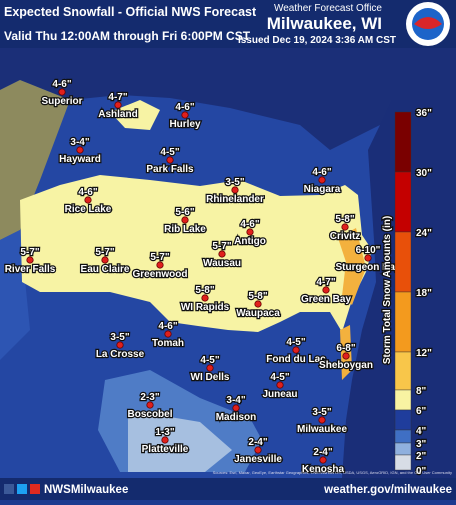 This screenshot has width=456, height=505. What do you see at coordinates (222, 263) in the screenshot?
I see `city-name: Wausau` at bounding box center [222, 263].